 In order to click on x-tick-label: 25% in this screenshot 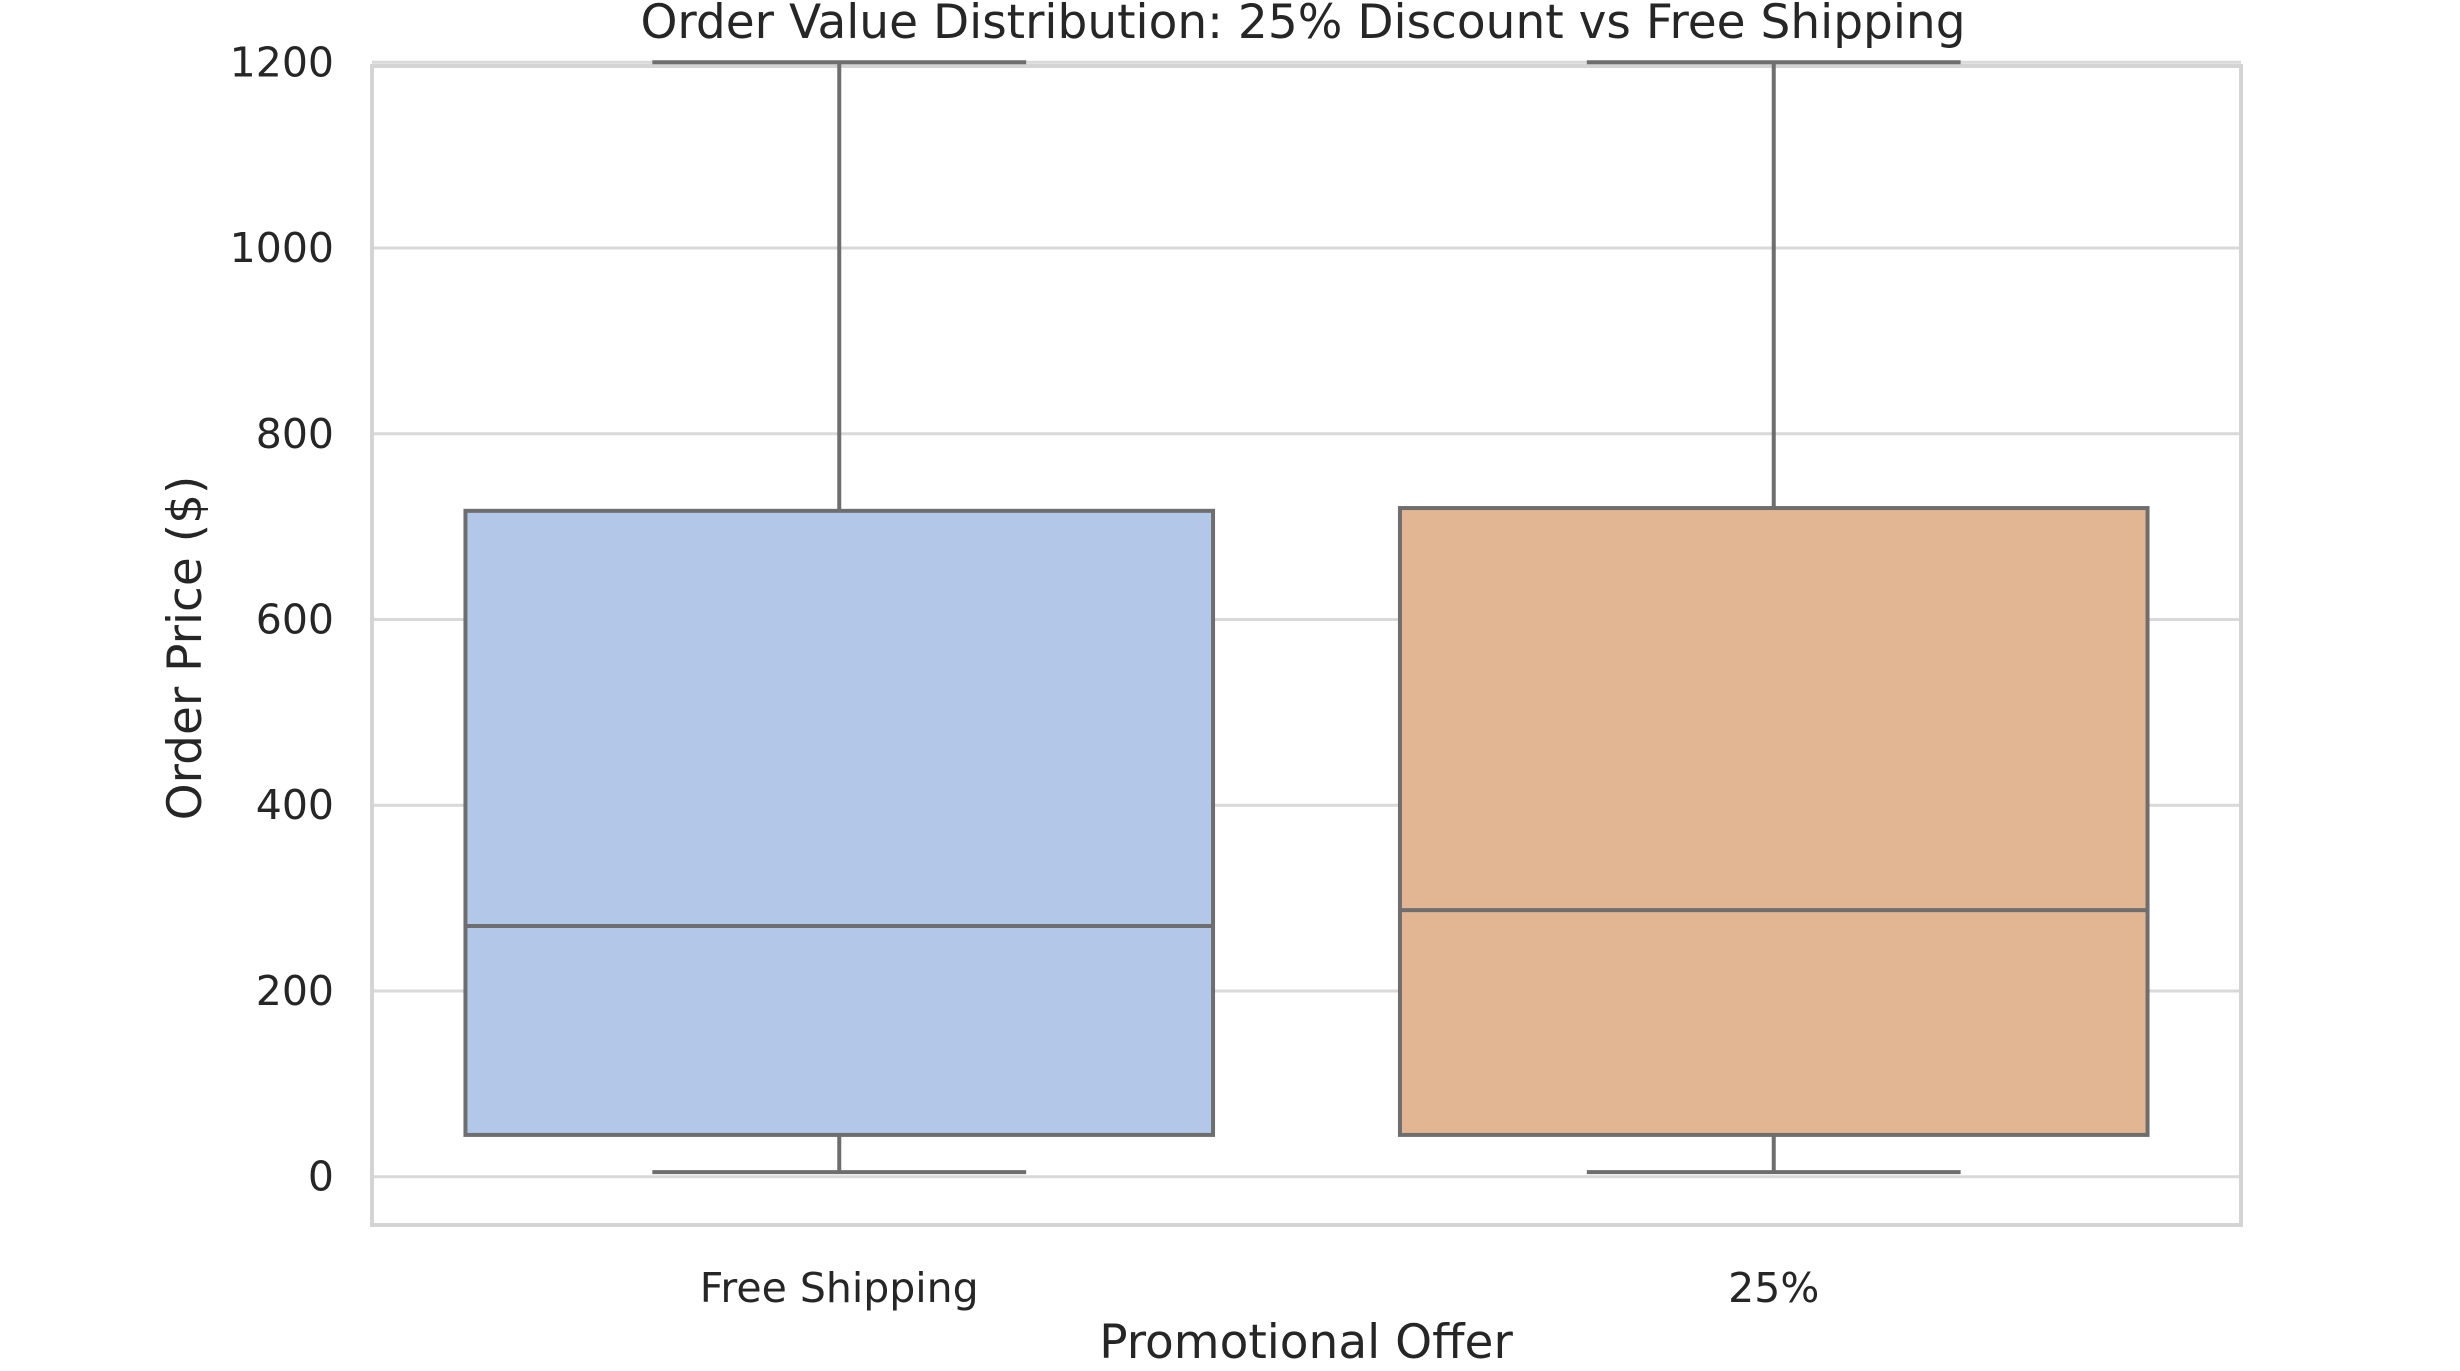, I will do `click(1773, 1288)`.